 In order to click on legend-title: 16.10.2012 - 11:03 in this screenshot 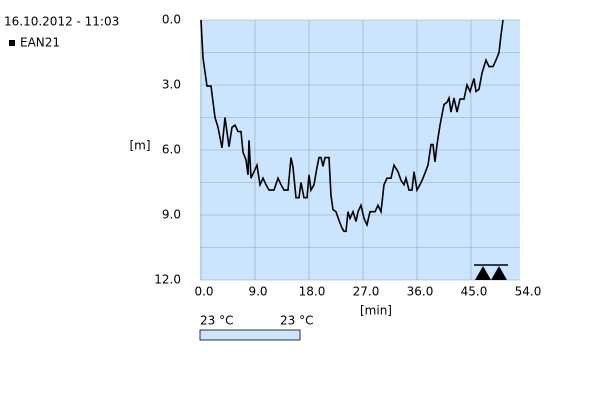, I will do `click(61, 22)`.